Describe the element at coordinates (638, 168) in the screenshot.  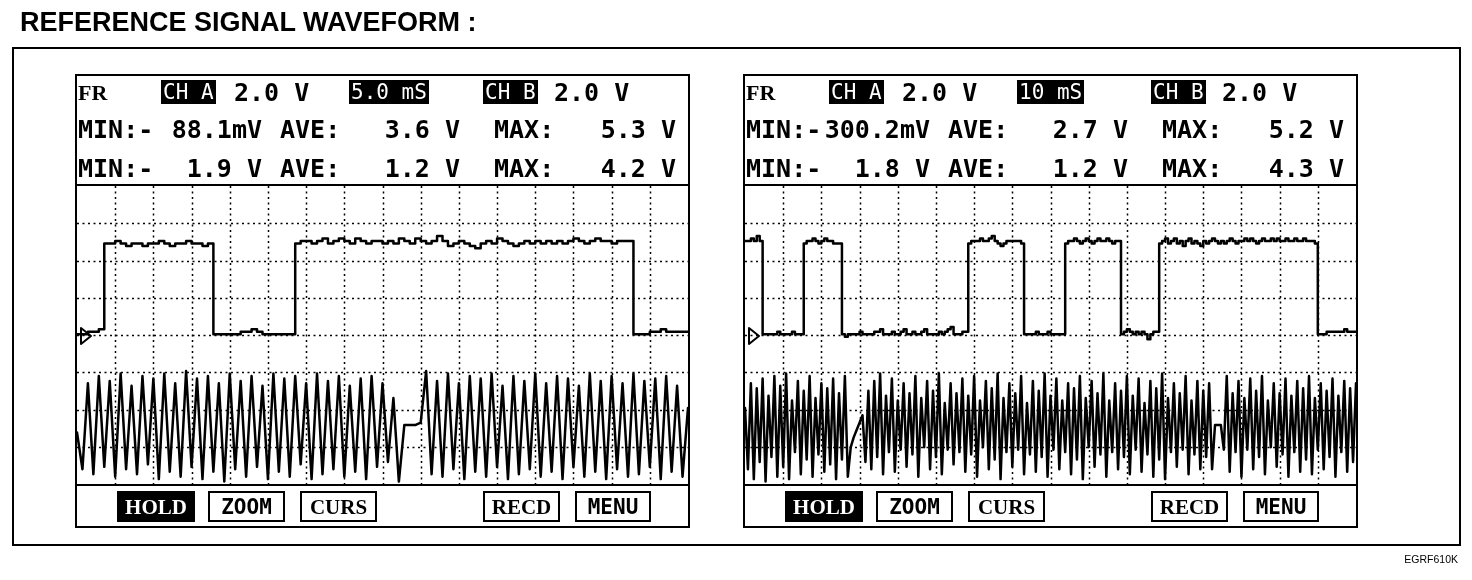
I see `text: 4.2 V` at that location.